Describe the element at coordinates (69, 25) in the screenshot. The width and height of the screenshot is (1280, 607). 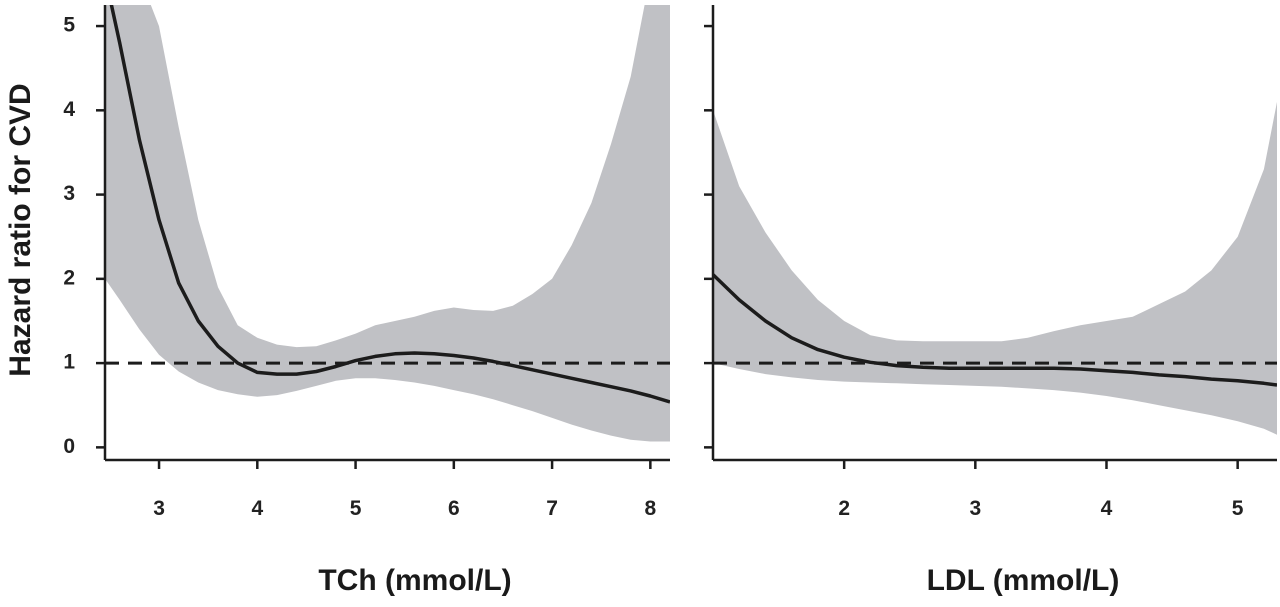
I see `tch-y-tick-label: 5` at that location.